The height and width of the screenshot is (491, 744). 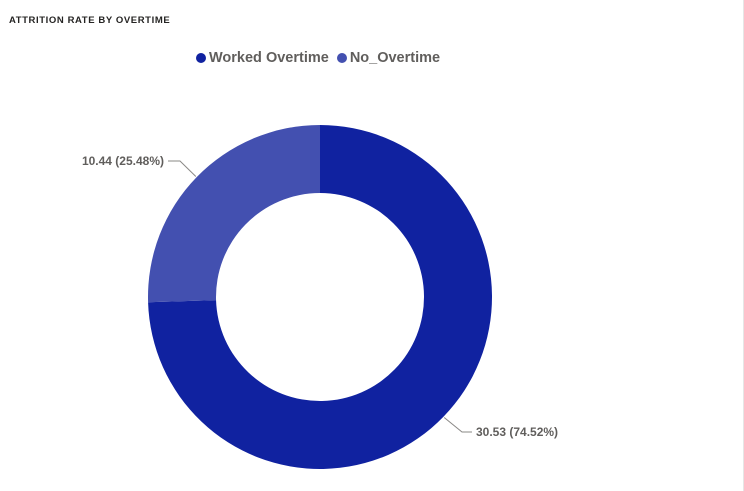 I want to click on legend-label-worked-overtime: Worked Overtime, so click(x=269, y=58).